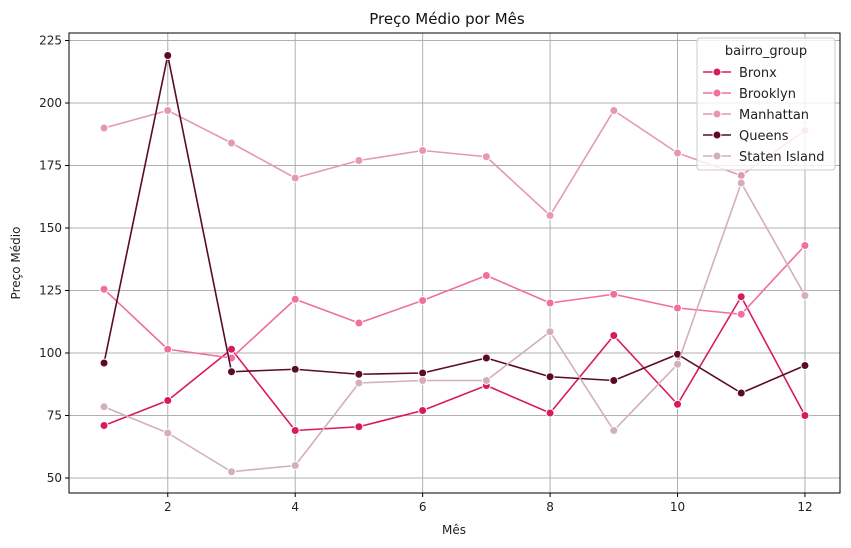  Describe the element at coordinates (50, 291) in the screenshot. I see `y-tick-label: 125` at that location.